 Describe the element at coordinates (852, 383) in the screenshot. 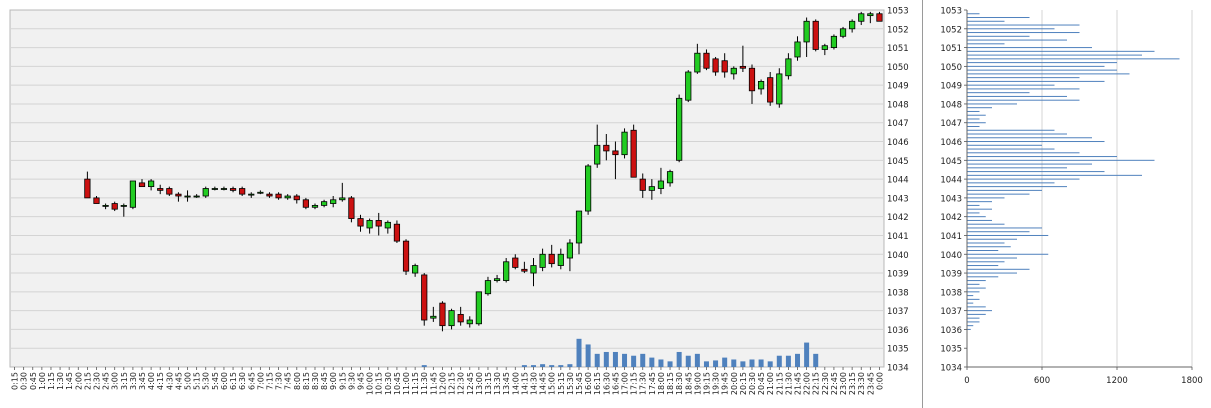

I see `x-tick-label: 23:15` at that location.